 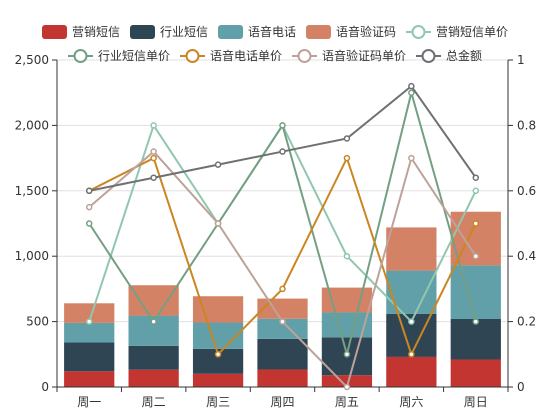 What do you see at coordinates (154, 402) in the screenshot?
I see `x-tick-label: 周二` at bounding box center [154, 402].